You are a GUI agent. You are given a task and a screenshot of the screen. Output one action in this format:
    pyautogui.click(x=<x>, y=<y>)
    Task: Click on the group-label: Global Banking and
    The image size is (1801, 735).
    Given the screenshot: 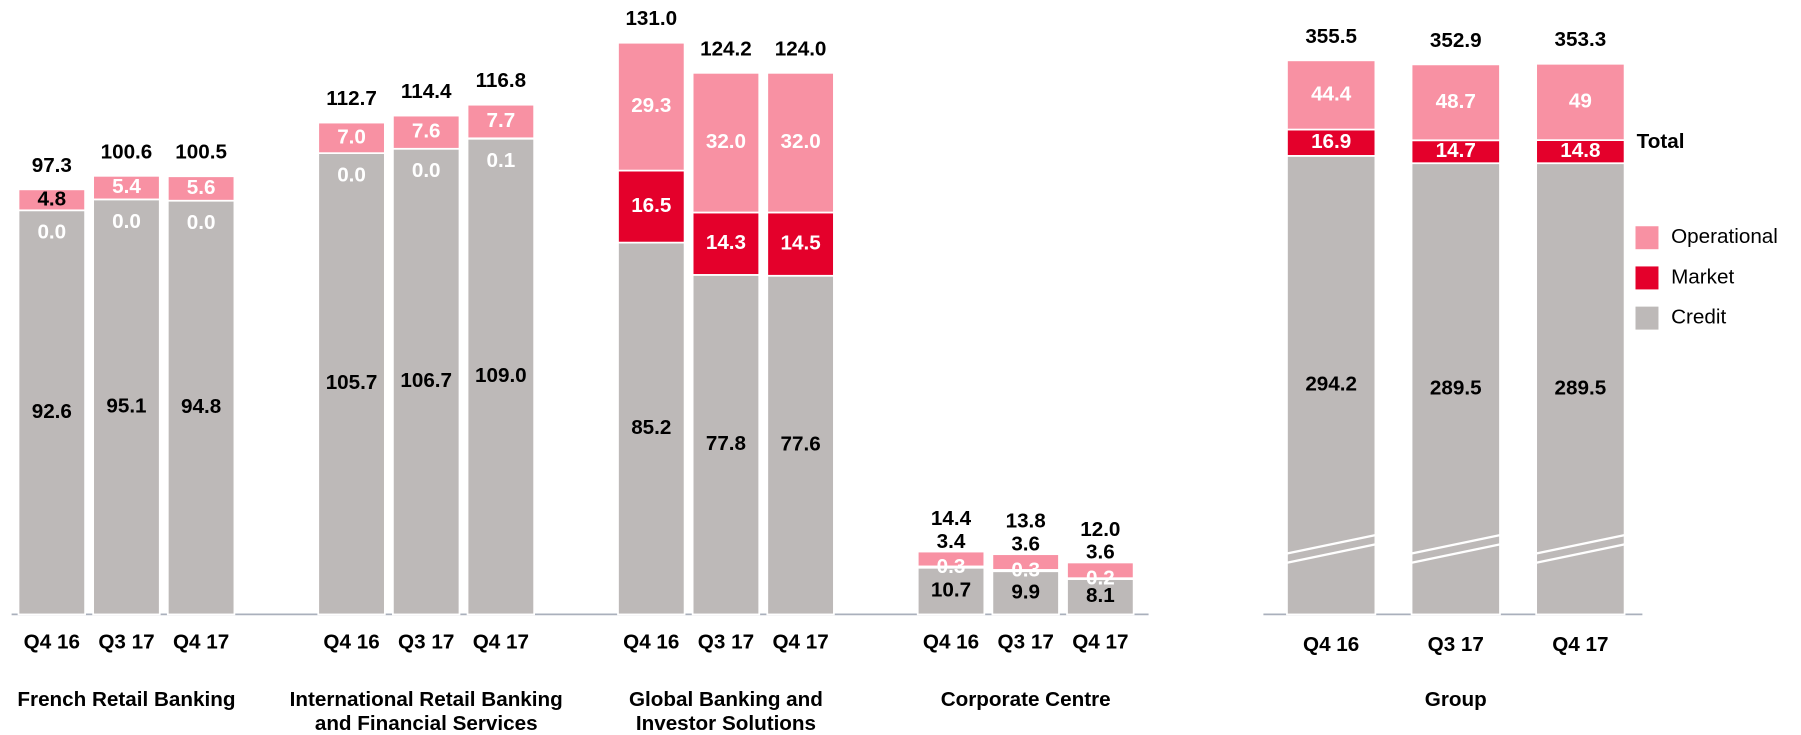 What is the action you would take?
    pyautogui.click(x=726, y=699)
    